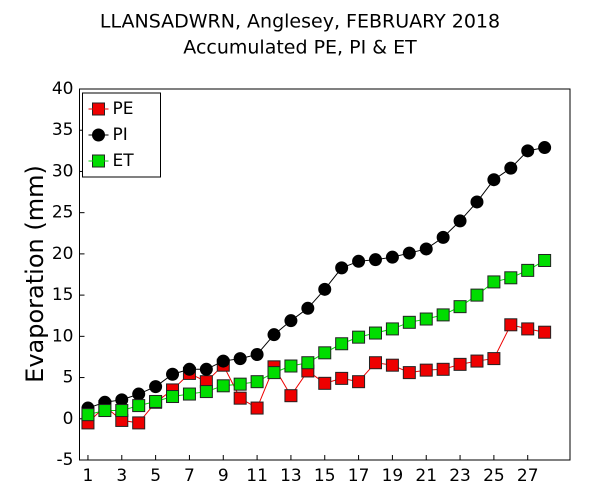  Describe the element at coordinates (325, 476) in the screenshot. I see `x-tick-label: 15` at that location.